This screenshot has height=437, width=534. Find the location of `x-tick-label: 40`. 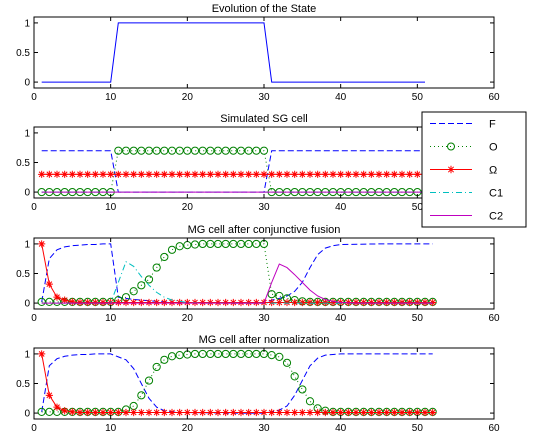

x-tick-label: 40 is located at coordinates (341, 207).